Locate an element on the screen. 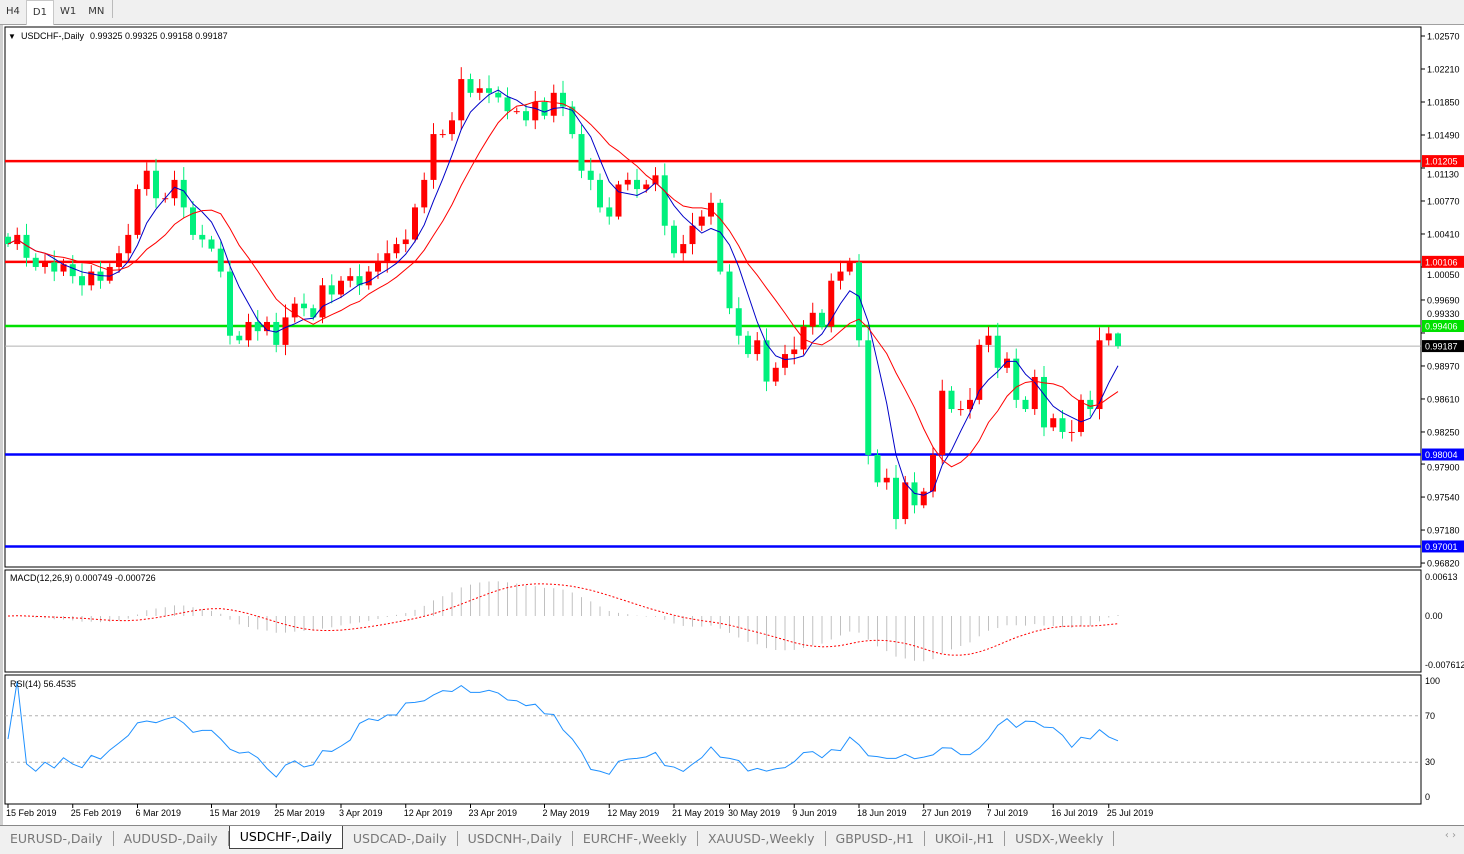  rsi-line is located at coordinates (563, 729).